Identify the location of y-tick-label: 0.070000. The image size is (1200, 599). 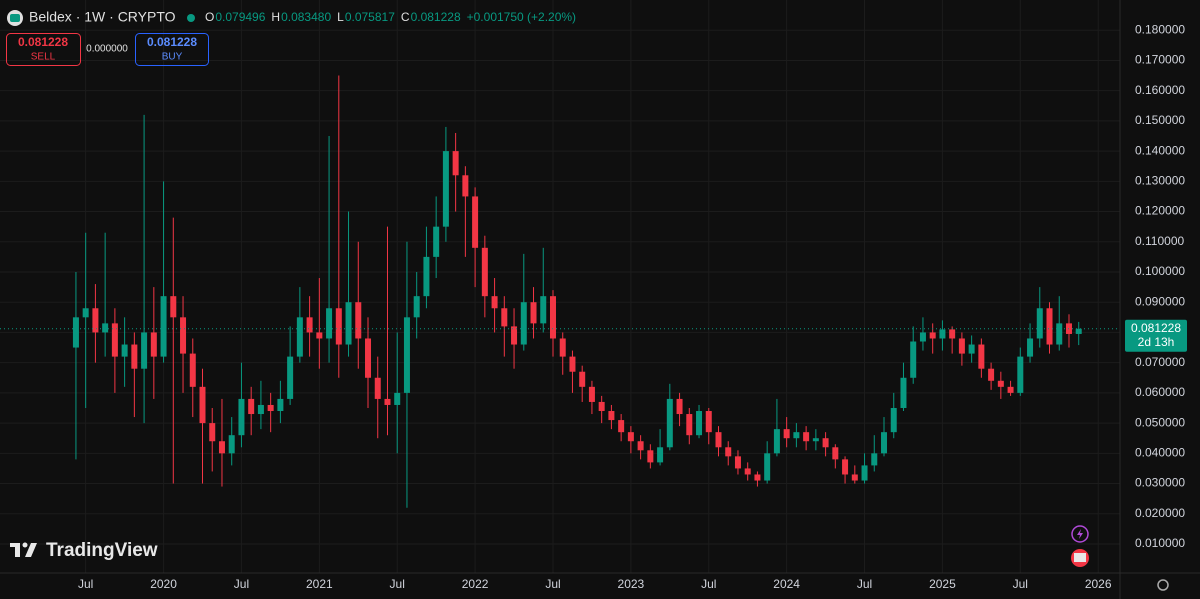
(1160, 362).